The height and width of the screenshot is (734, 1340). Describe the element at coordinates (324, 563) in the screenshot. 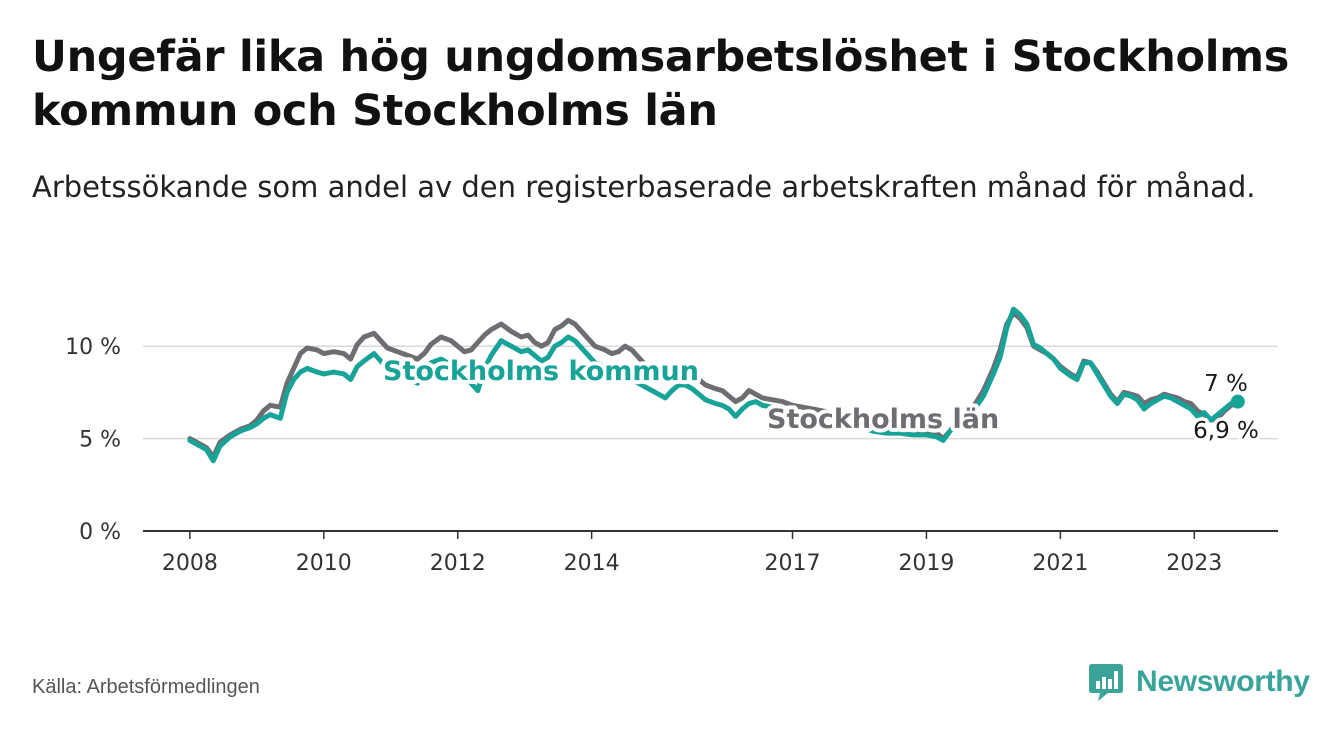

I see `x-tick-label: 2010` at that location.